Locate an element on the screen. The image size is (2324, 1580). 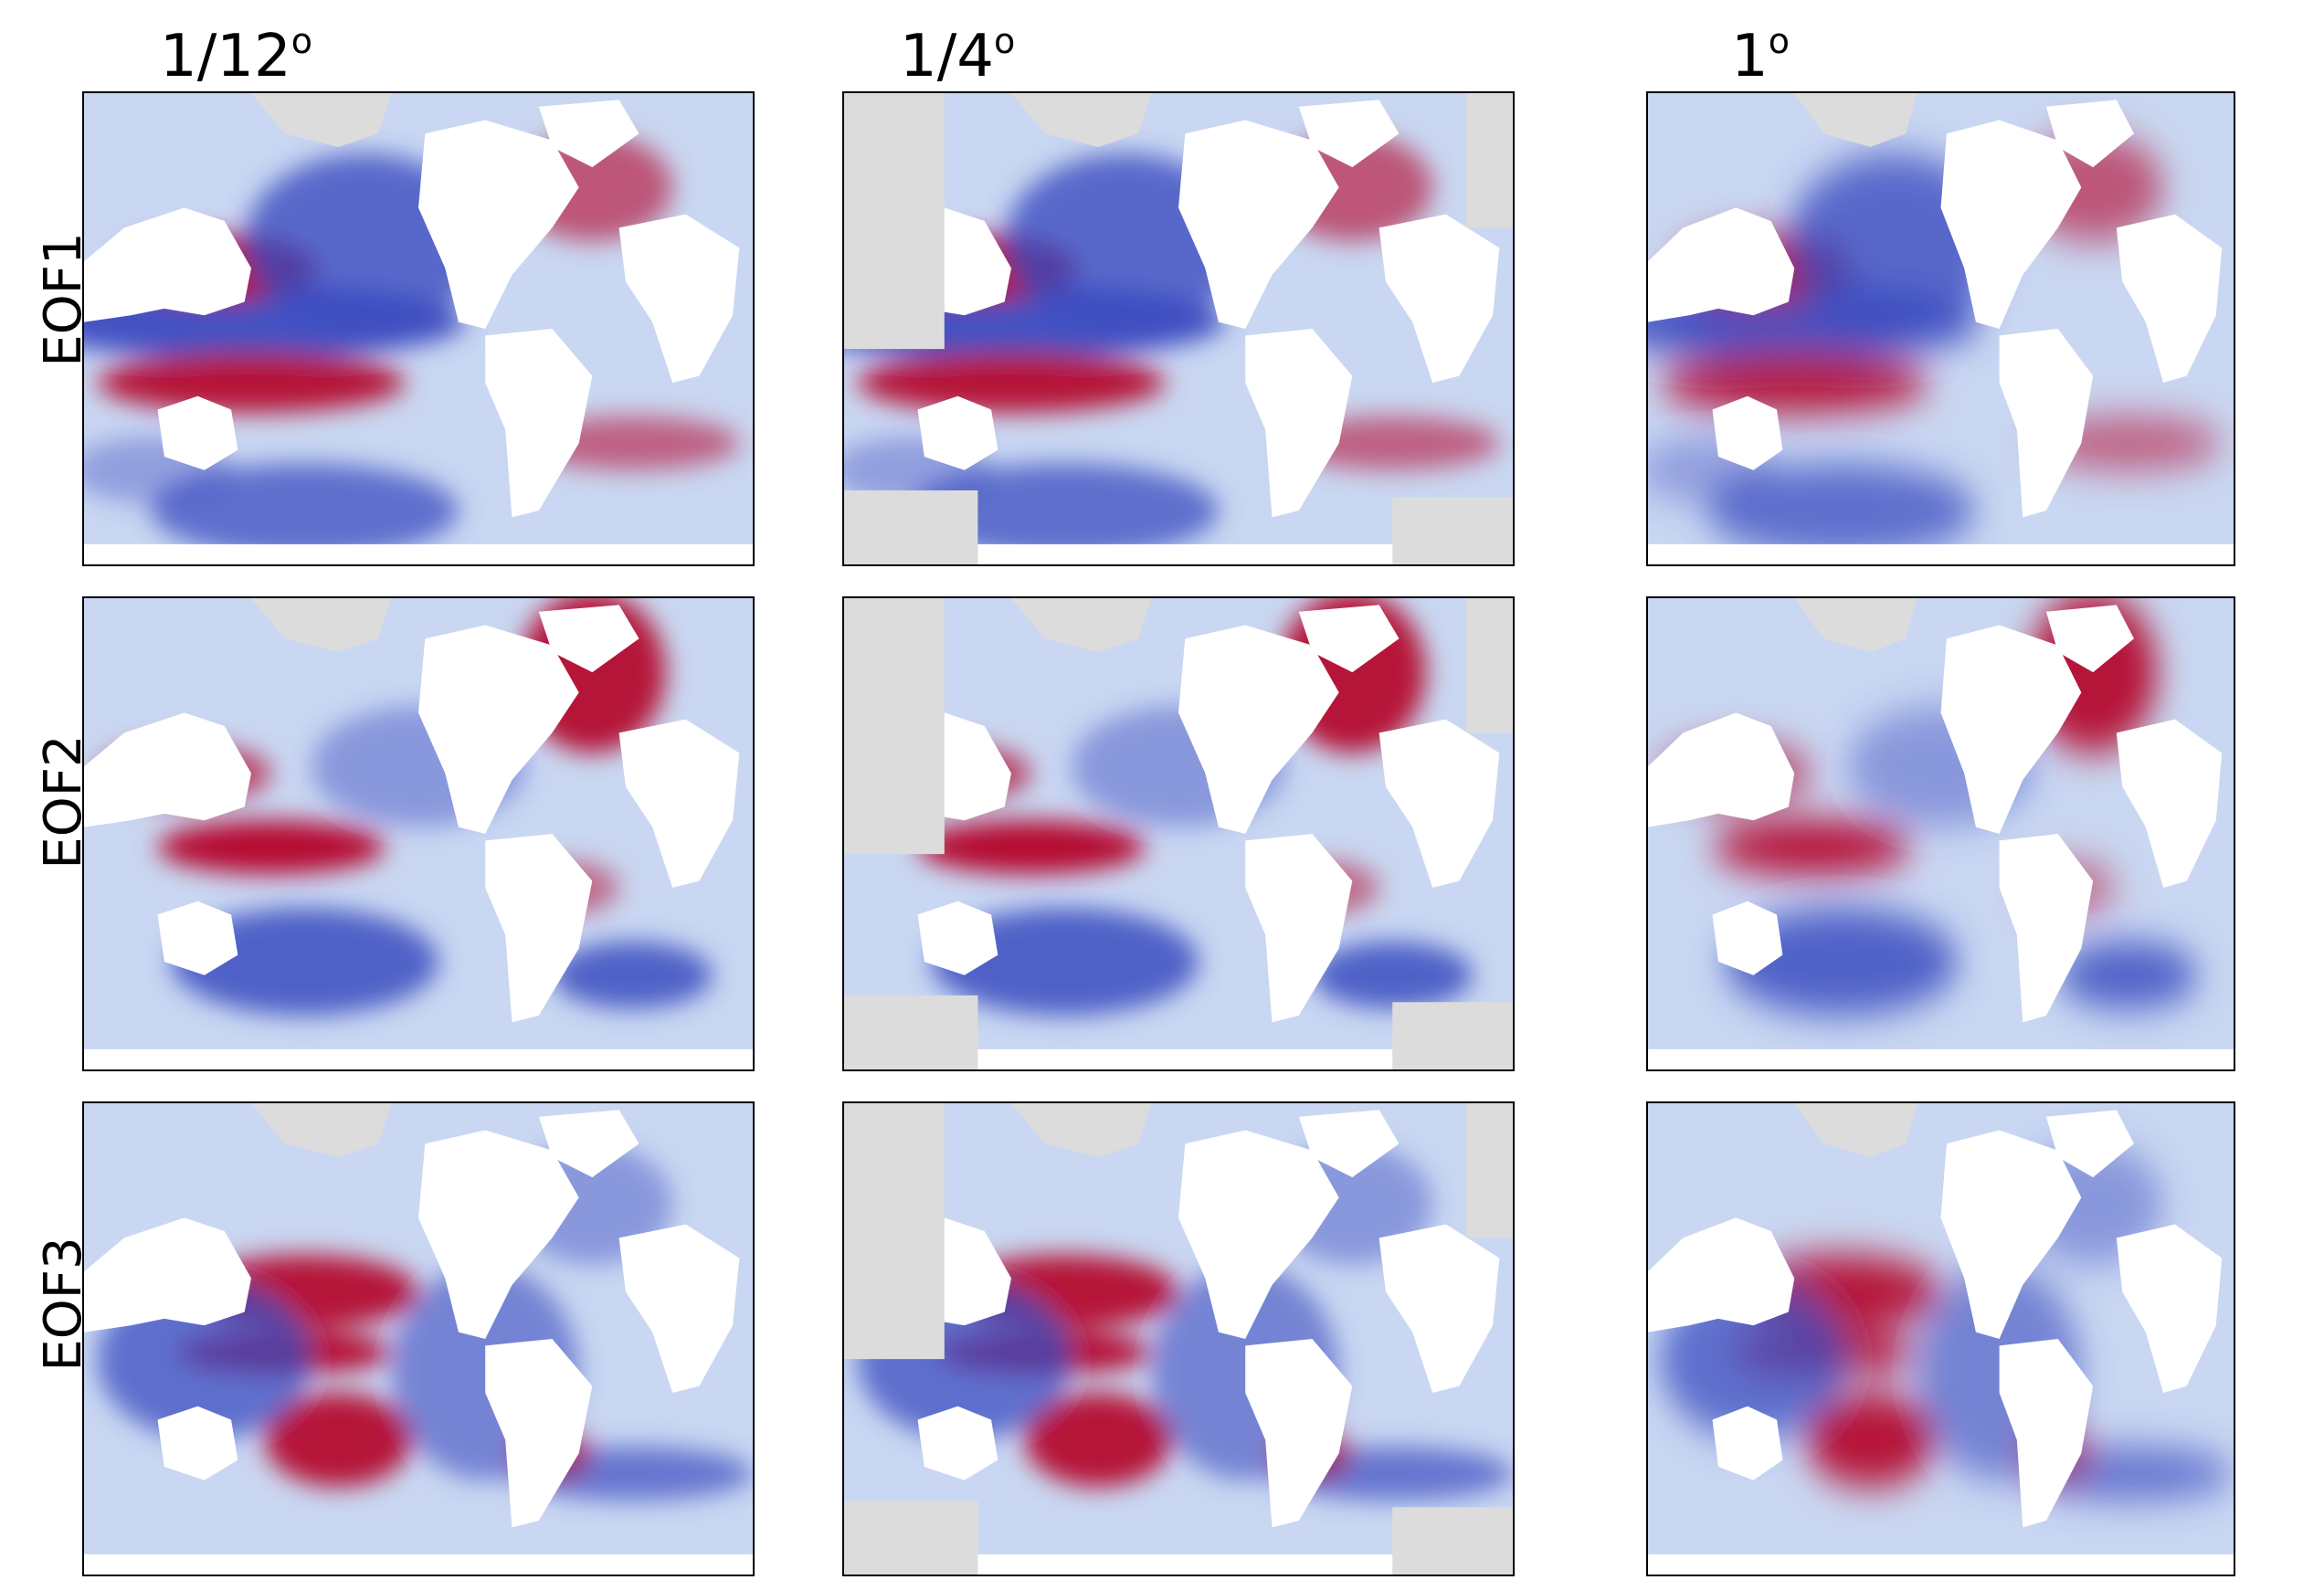
map-panel-eof3-c3 is located at coordinates (1940, 1338).